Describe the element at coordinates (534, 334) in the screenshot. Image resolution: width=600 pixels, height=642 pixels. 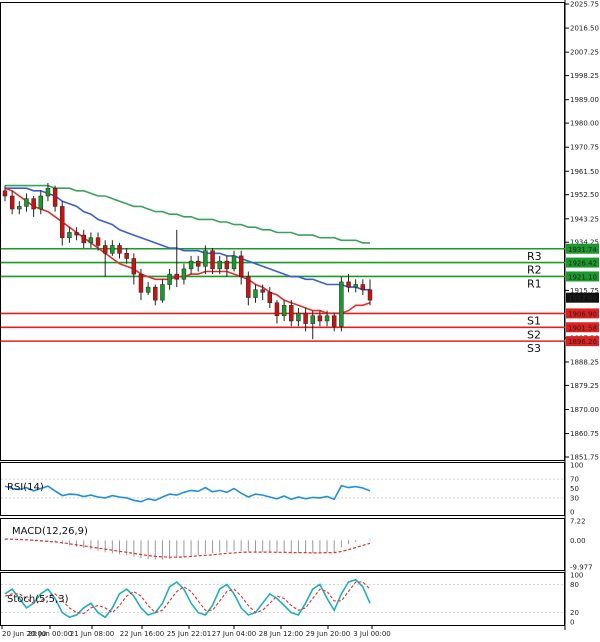
I see `level-name-s2: S2` at that location.